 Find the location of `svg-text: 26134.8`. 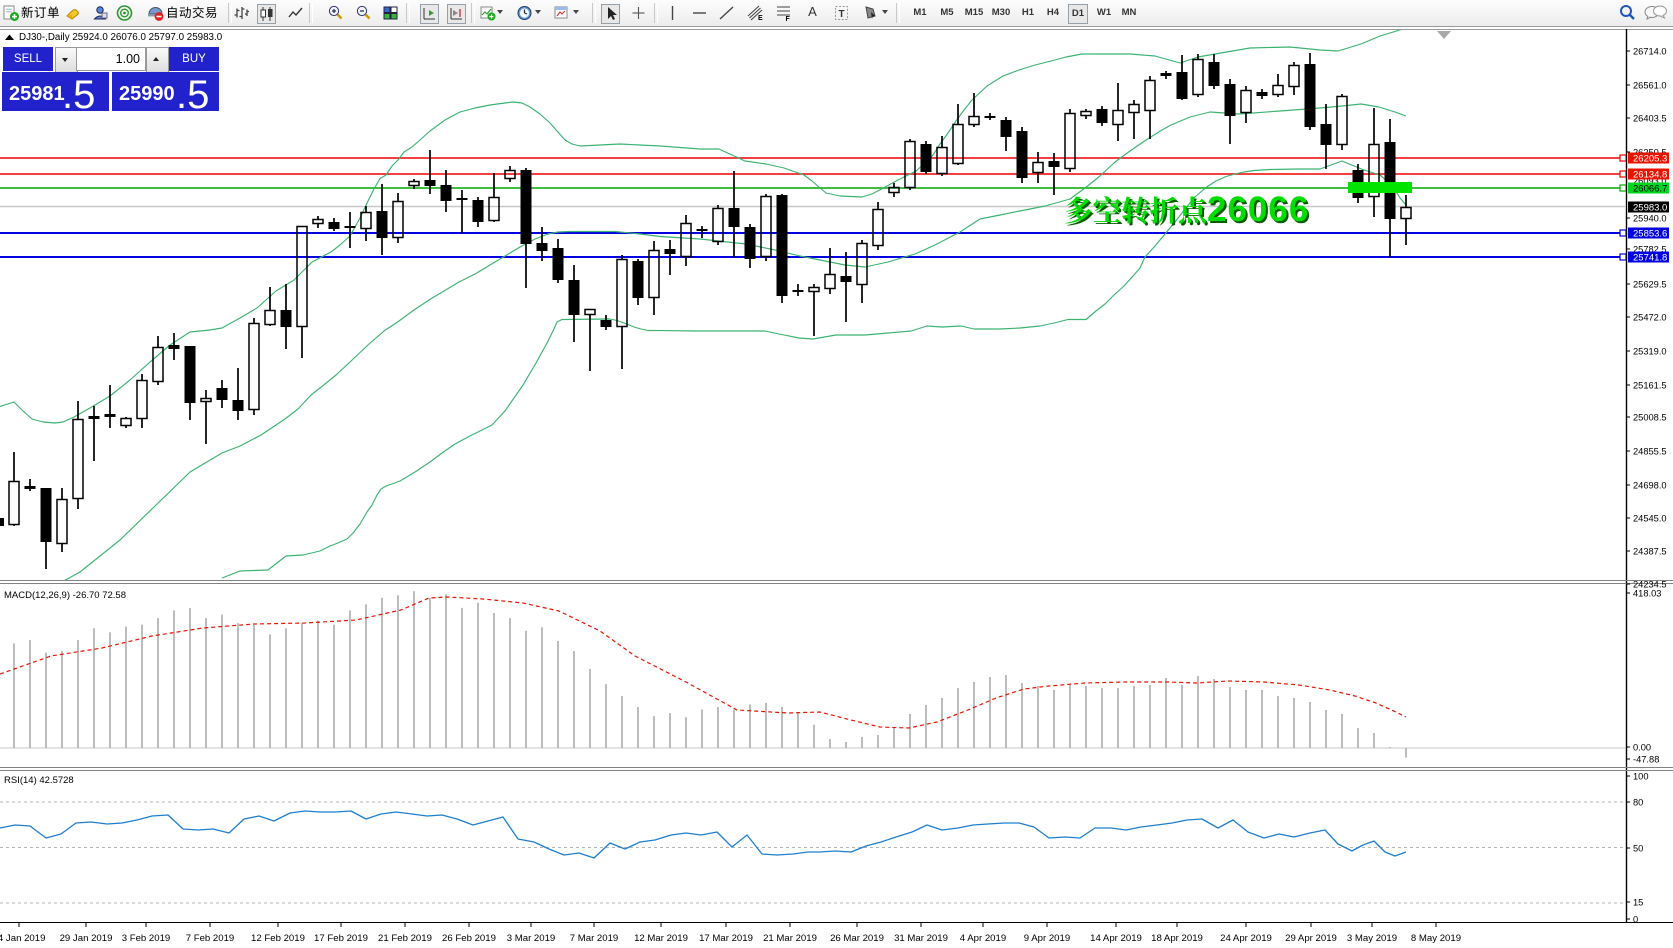

svg-text: 26134.8 is located at coordinates (1650, 175).